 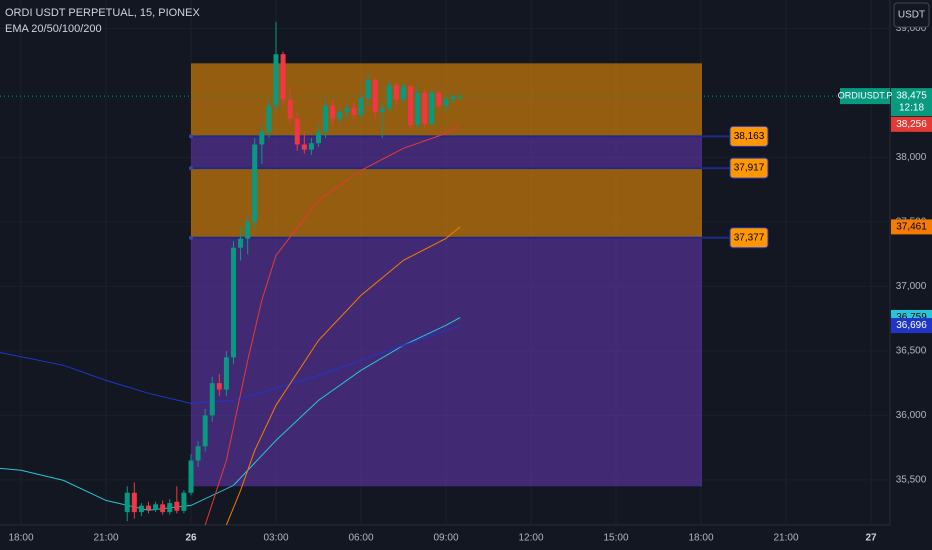 What do you see at coordinates (911, 317) in the screenshot?
I see `ema-price-label: 36,759` at bounding box center [911, 317].